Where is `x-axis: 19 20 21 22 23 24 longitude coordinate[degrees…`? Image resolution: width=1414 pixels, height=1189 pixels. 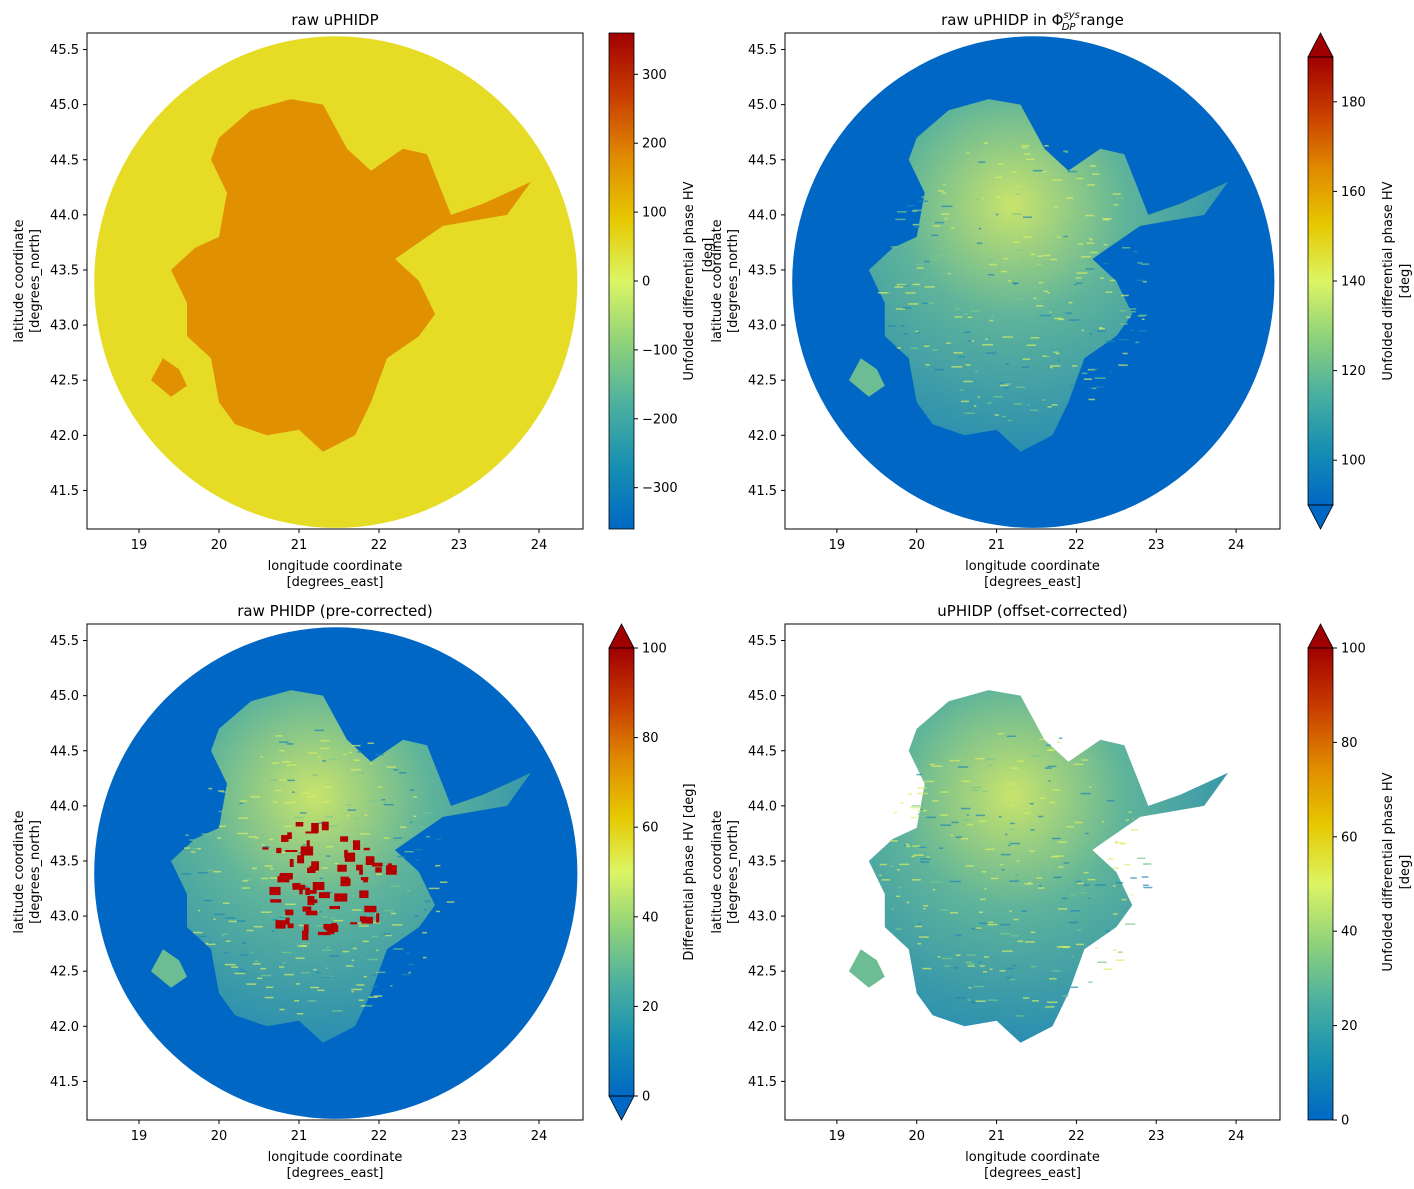
x-axis: 19 20 21 22 23 24 longitude coordinate[degrees… is located at coordinates (1036, 1150).